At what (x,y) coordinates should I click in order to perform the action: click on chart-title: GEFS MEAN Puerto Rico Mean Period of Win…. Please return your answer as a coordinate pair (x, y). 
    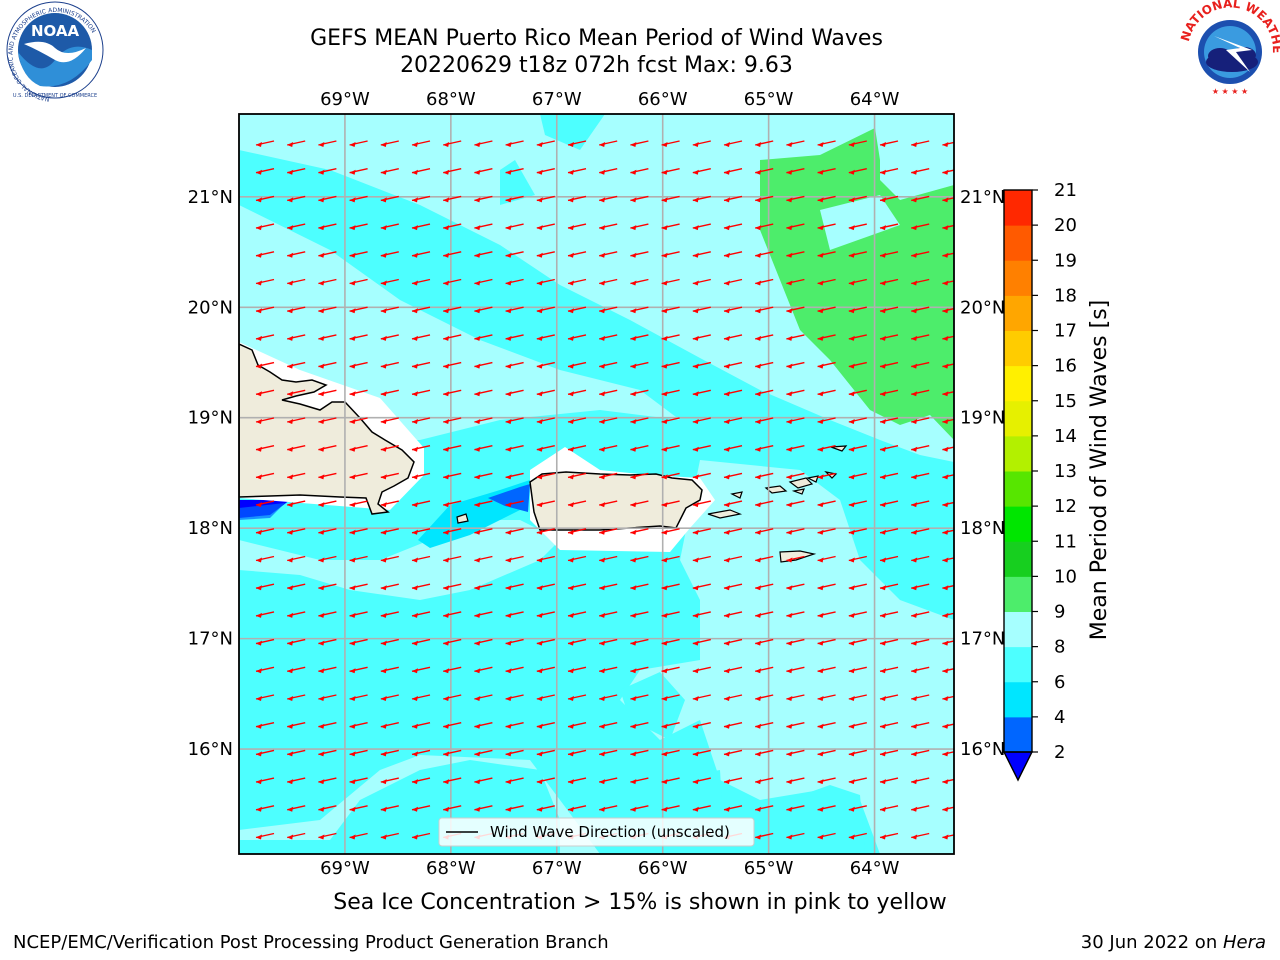
    Looking at the image, I should click on (596, 38).